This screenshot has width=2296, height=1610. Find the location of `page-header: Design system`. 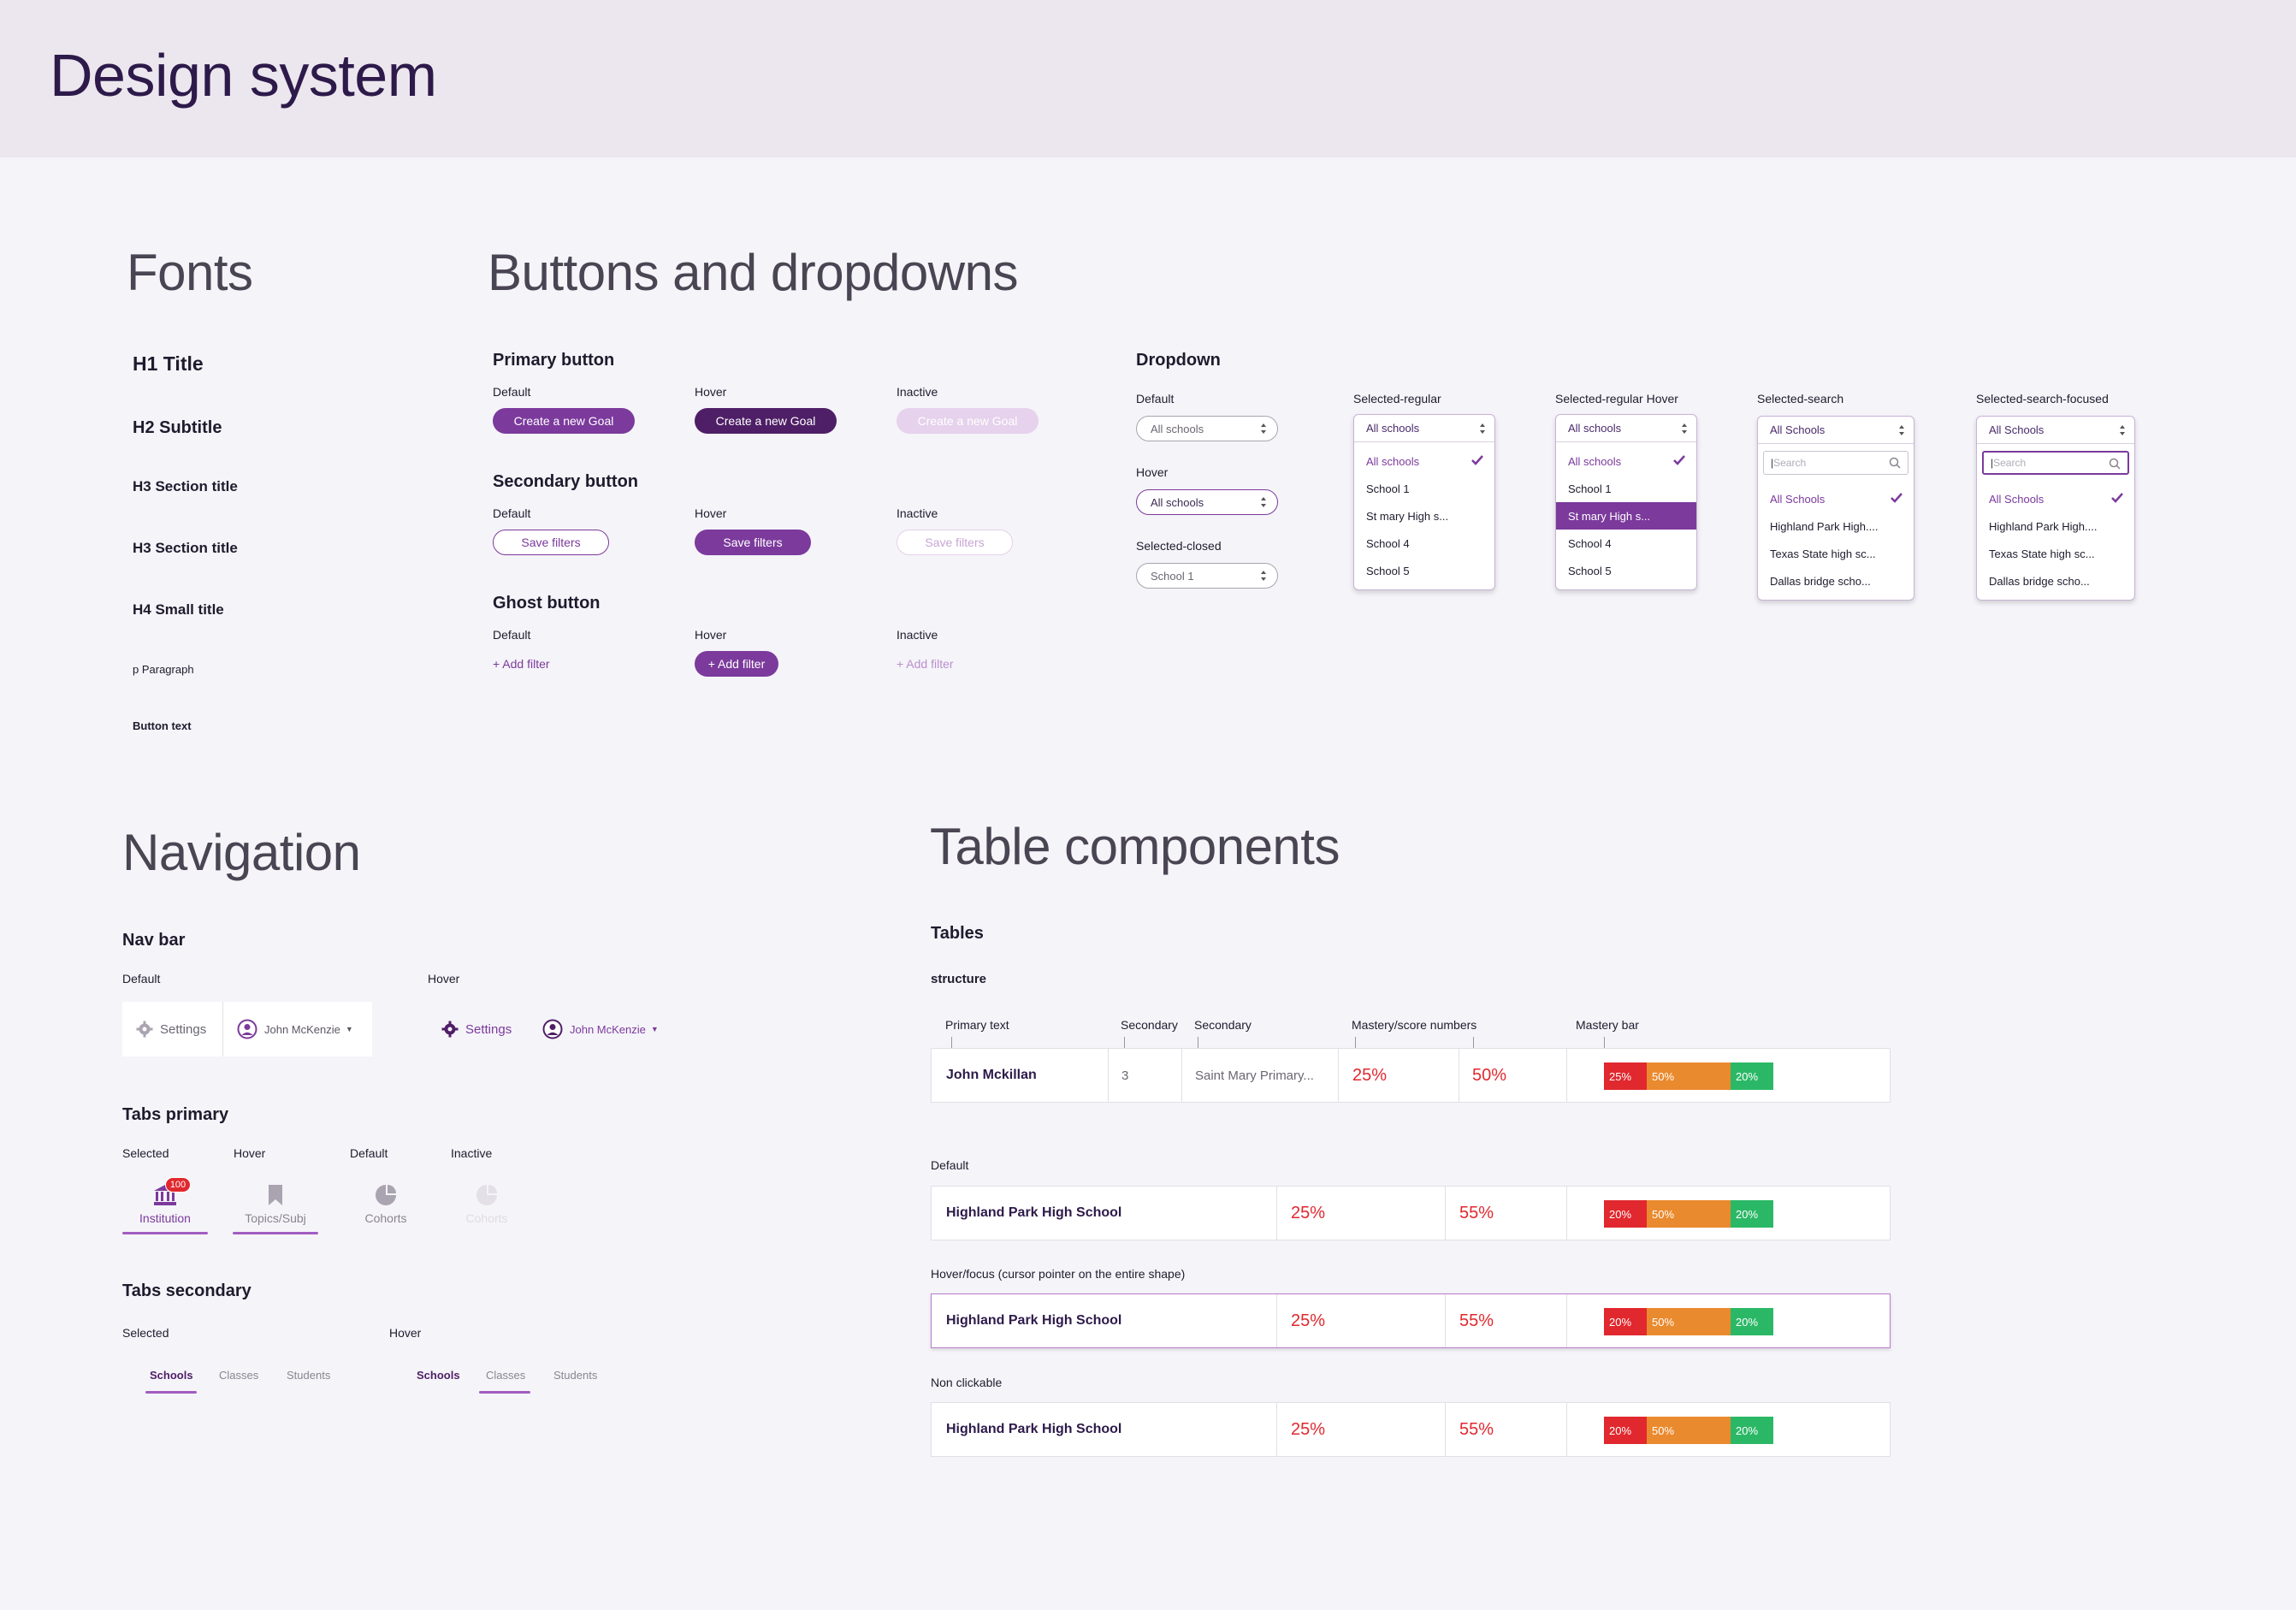

page-header: Design system is located at coordinates (1148, 79).